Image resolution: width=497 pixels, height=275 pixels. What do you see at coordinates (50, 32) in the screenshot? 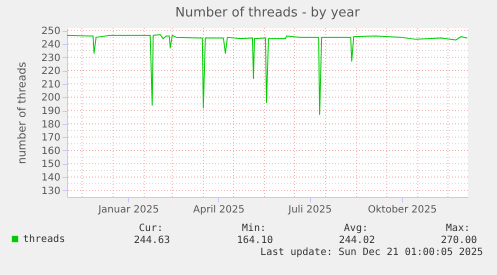
I see `y-tick-label: 250` at bounding box center [50, 32].